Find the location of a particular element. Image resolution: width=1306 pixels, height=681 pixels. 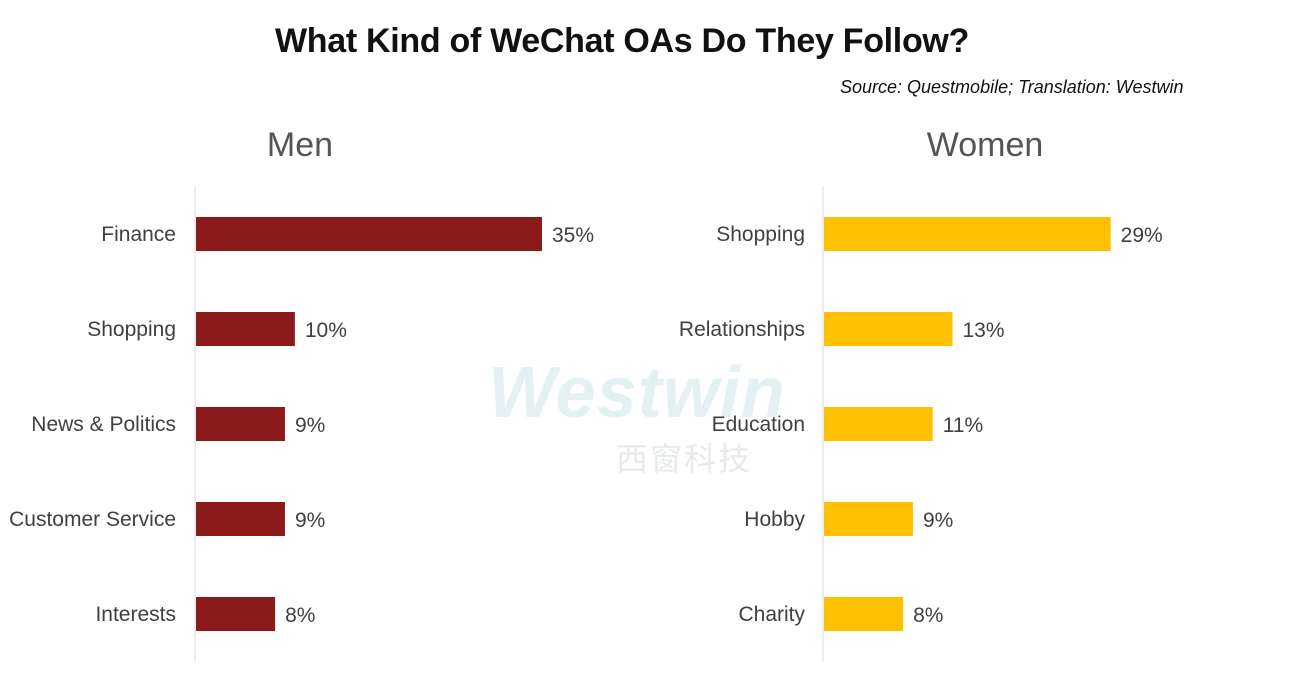

women-value-label: 13% is located at coordinates (984, 330).